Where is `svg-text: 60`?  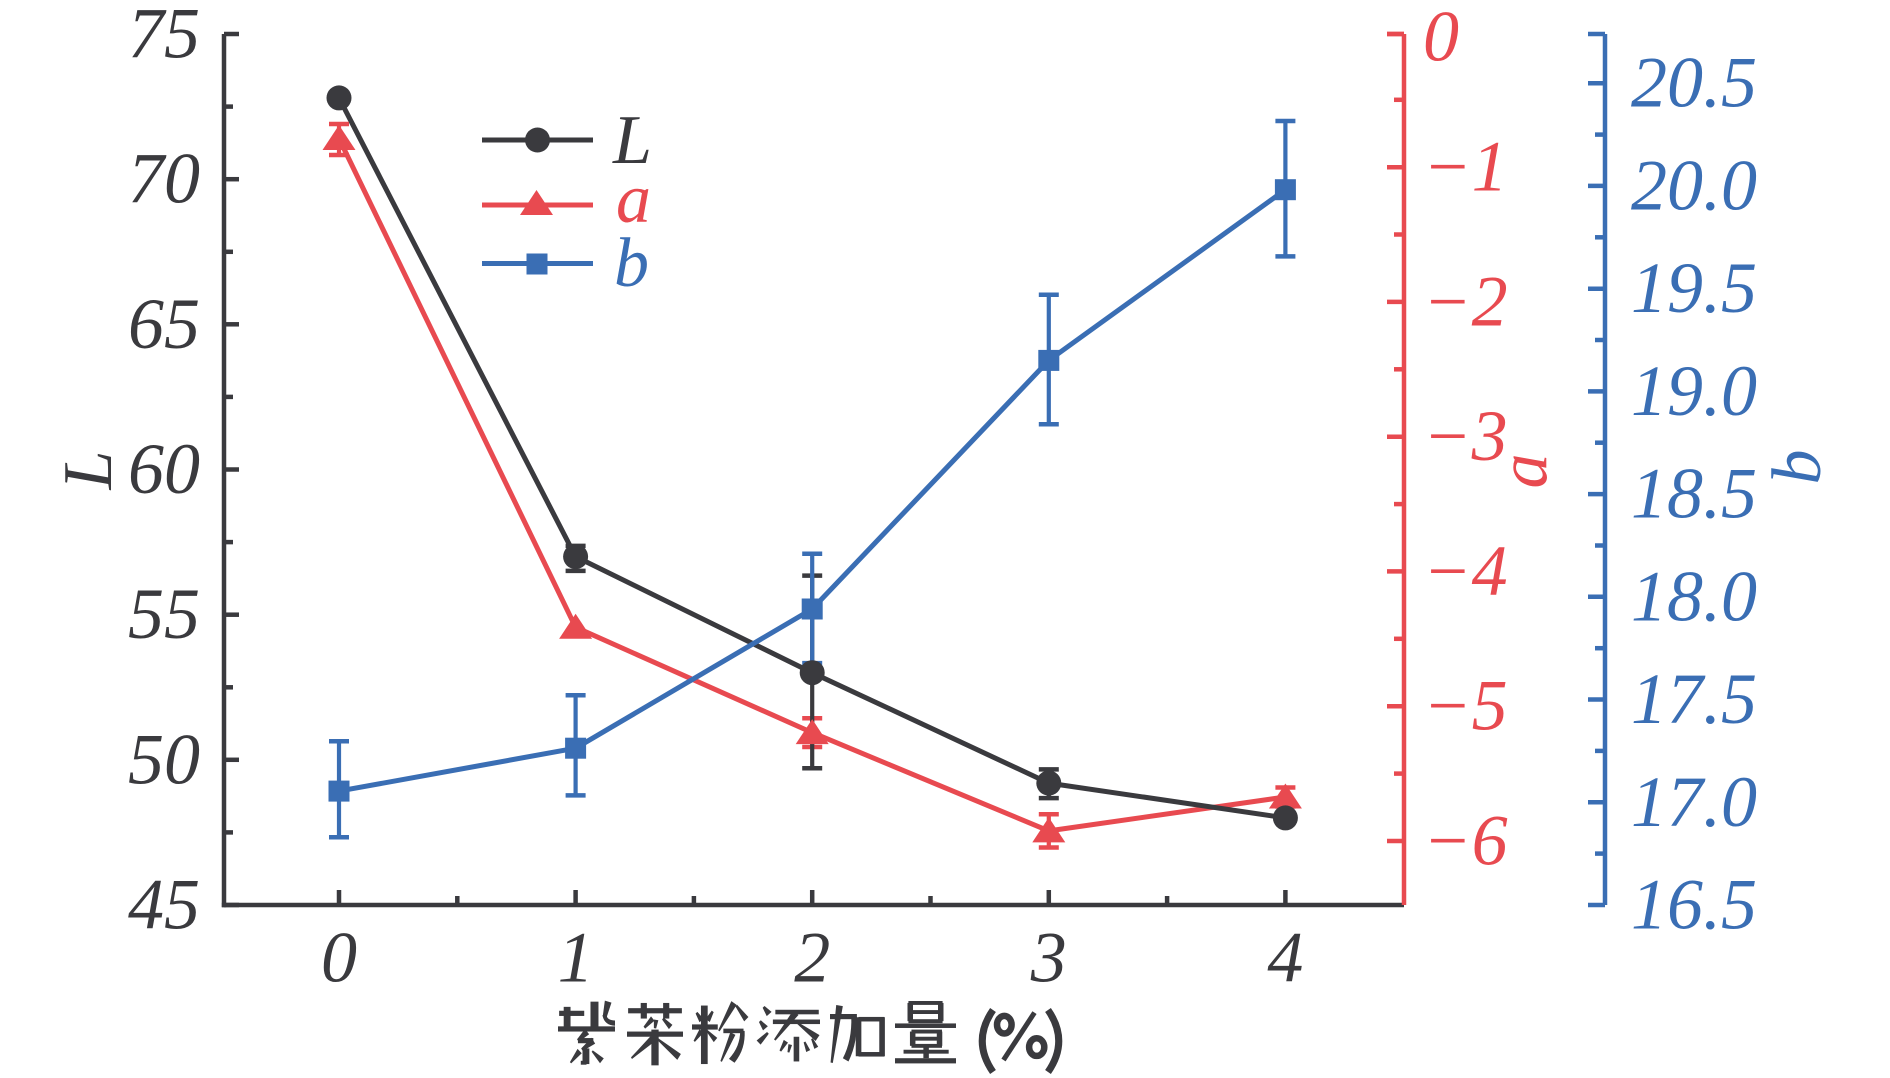
svg-text: 60 is located at coordinates (164, 469).